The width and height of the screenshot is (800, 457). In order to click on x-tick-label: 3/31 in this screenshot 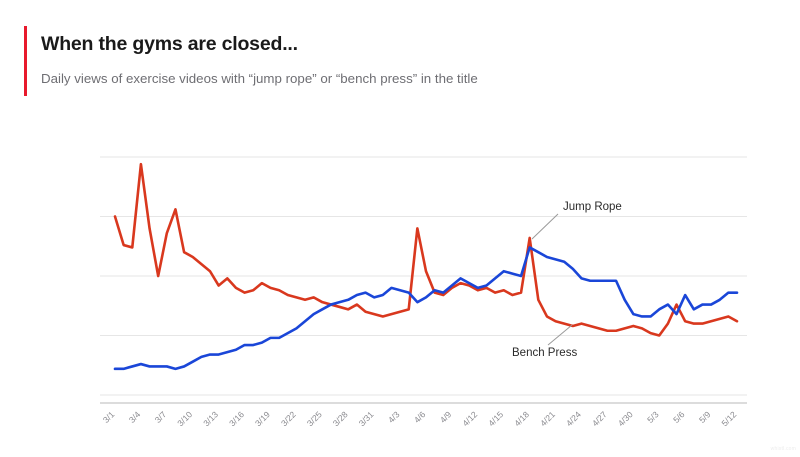, I will do `click(366, 418)`.